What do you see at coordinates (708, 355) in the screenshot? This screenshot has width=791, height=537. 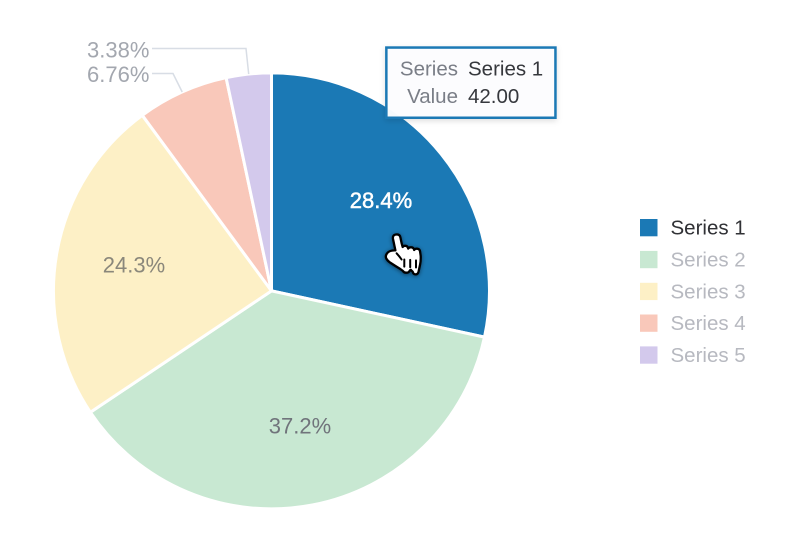 I see `svg-text: Series 5` at bounding box center [708, 355].